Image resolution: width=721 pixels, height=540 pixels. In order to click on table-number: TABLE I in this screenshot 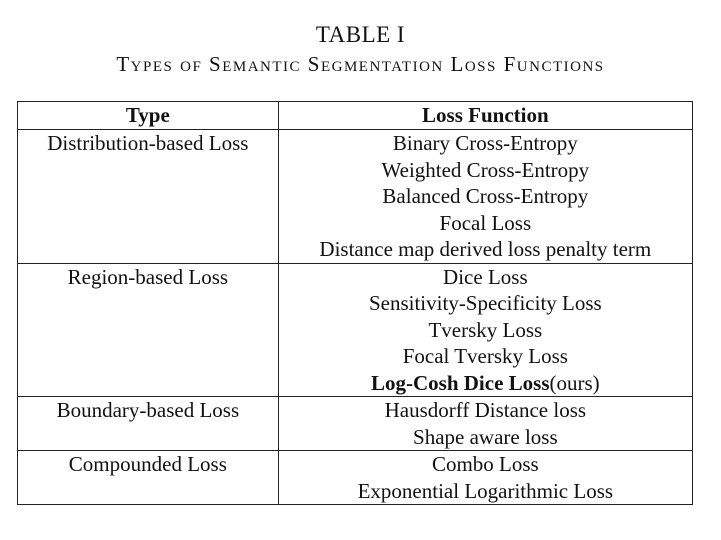, I will do `click(360, 34)`.